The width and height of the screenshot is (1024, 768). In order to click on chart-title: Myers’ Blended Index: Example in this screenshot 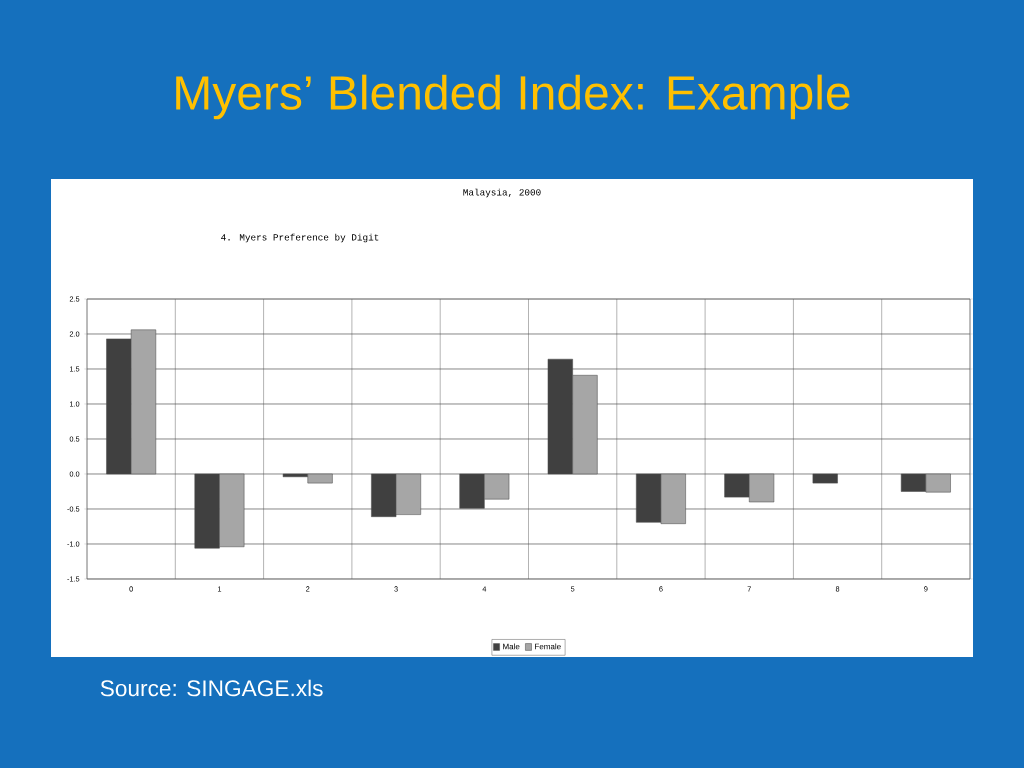, I will do `click(513, 97)`.